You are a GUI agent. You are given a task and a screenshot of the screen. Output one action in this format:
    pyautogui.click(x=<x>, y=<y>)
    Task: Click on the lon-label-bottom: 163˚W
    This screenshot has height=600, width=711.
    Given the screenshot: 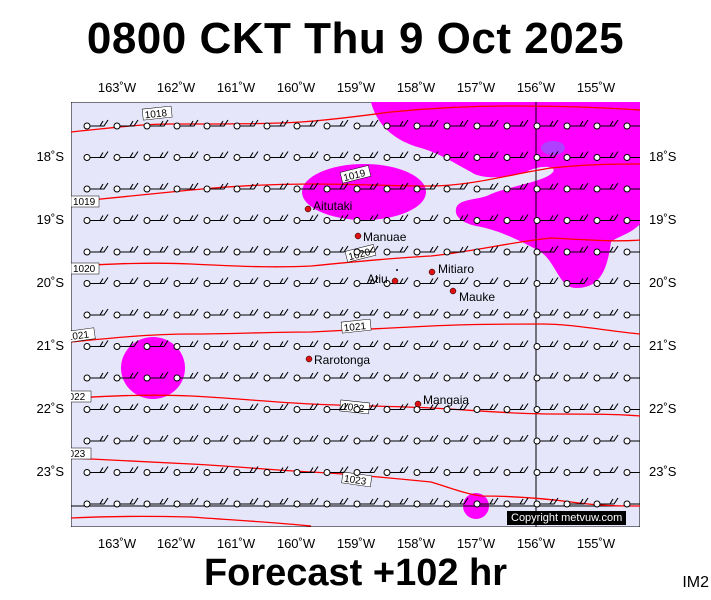 What is the action you would take?
    pyautogui.click(x=117, y=543)
    